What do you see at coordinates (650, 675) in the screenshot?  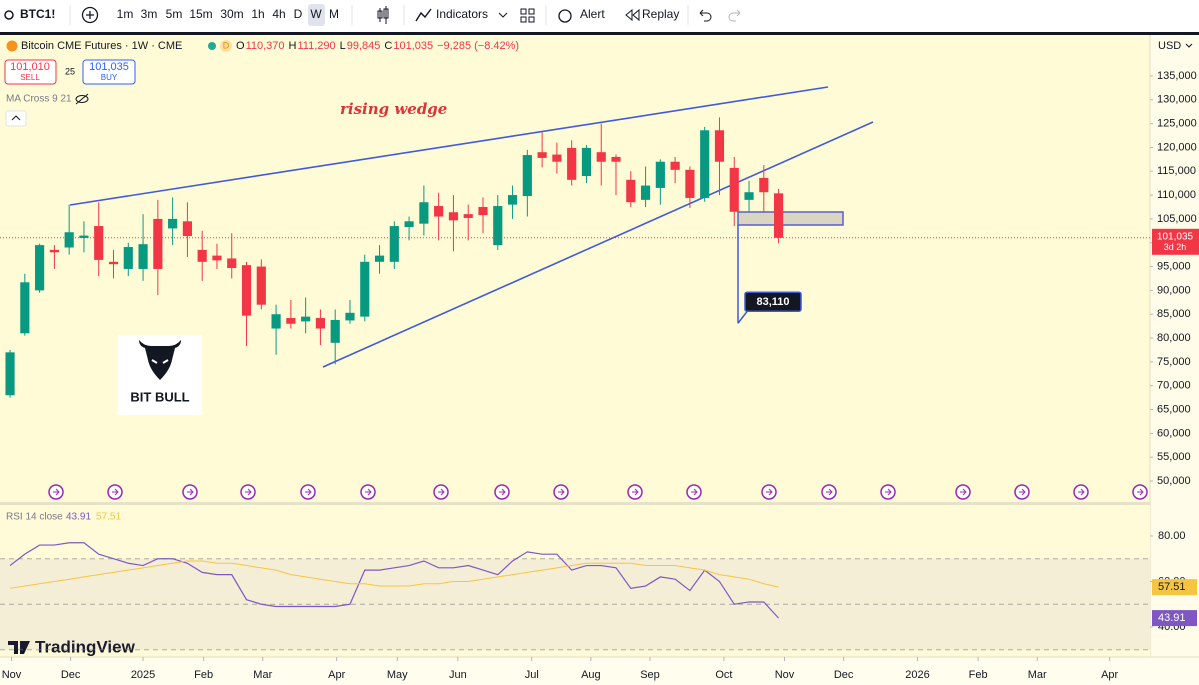 I see `x-tick-label: Sep` at bounding box center [650, 675].